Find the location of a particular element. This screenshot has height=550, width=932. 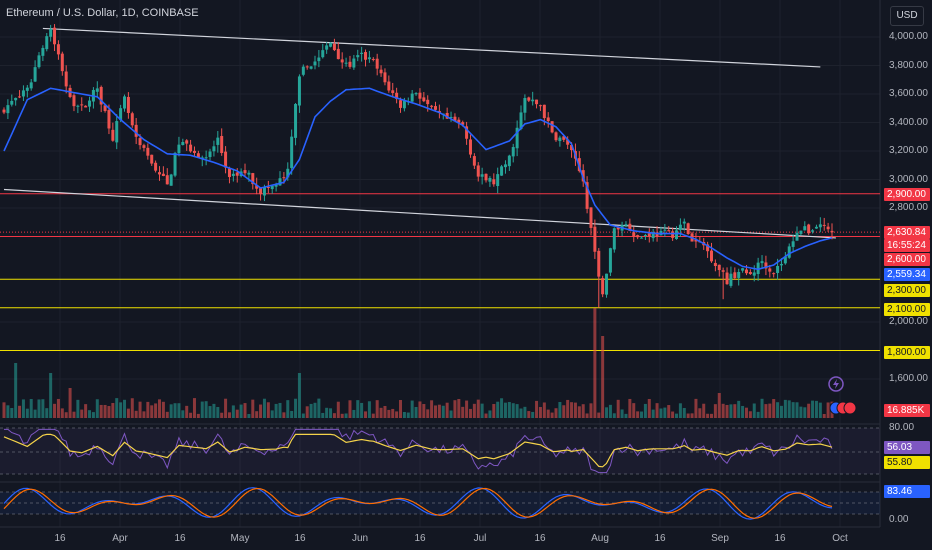

time-axis-tick: Jul is located at coordinates (480, 538).